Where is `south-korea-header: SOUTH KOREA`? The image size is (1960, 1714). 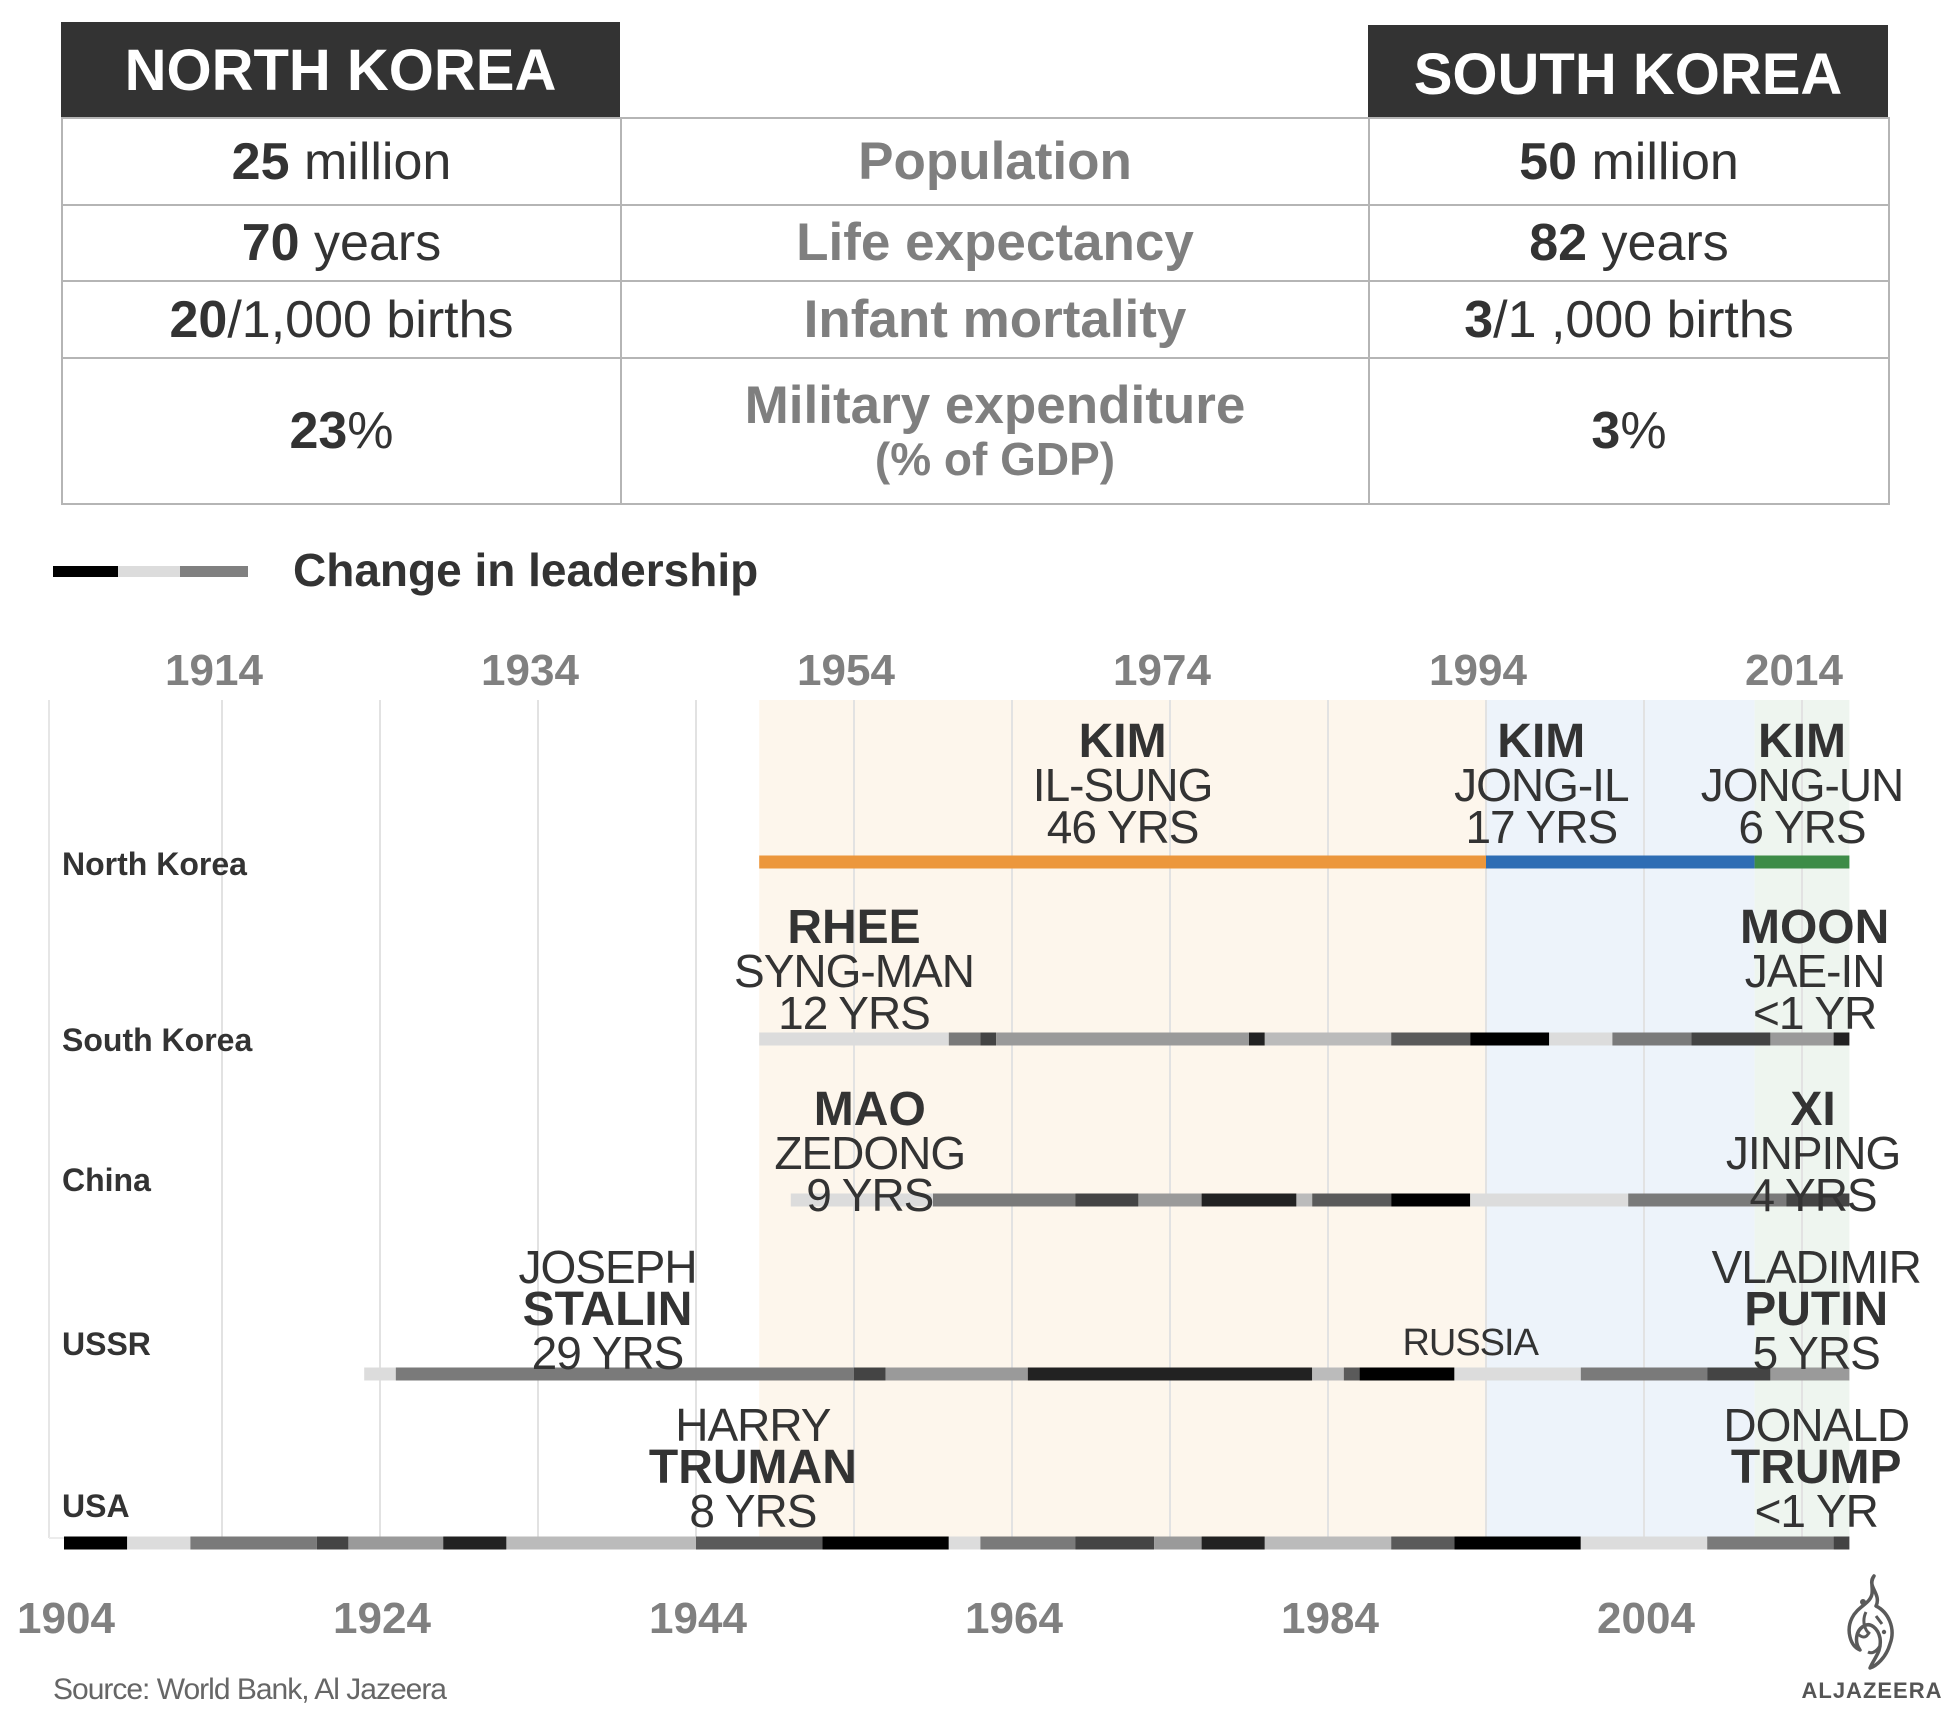
south-korea-header: SOUTH KOREA is located at coordinates (1628, 74).